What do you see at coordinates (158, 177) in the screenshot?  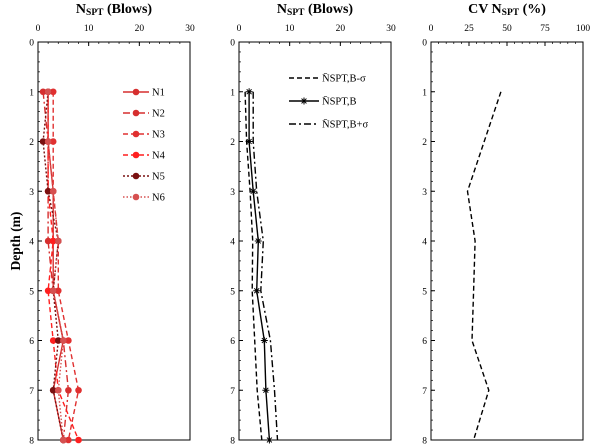 I see `legend-label: N5` at bounding box center [158, 177].